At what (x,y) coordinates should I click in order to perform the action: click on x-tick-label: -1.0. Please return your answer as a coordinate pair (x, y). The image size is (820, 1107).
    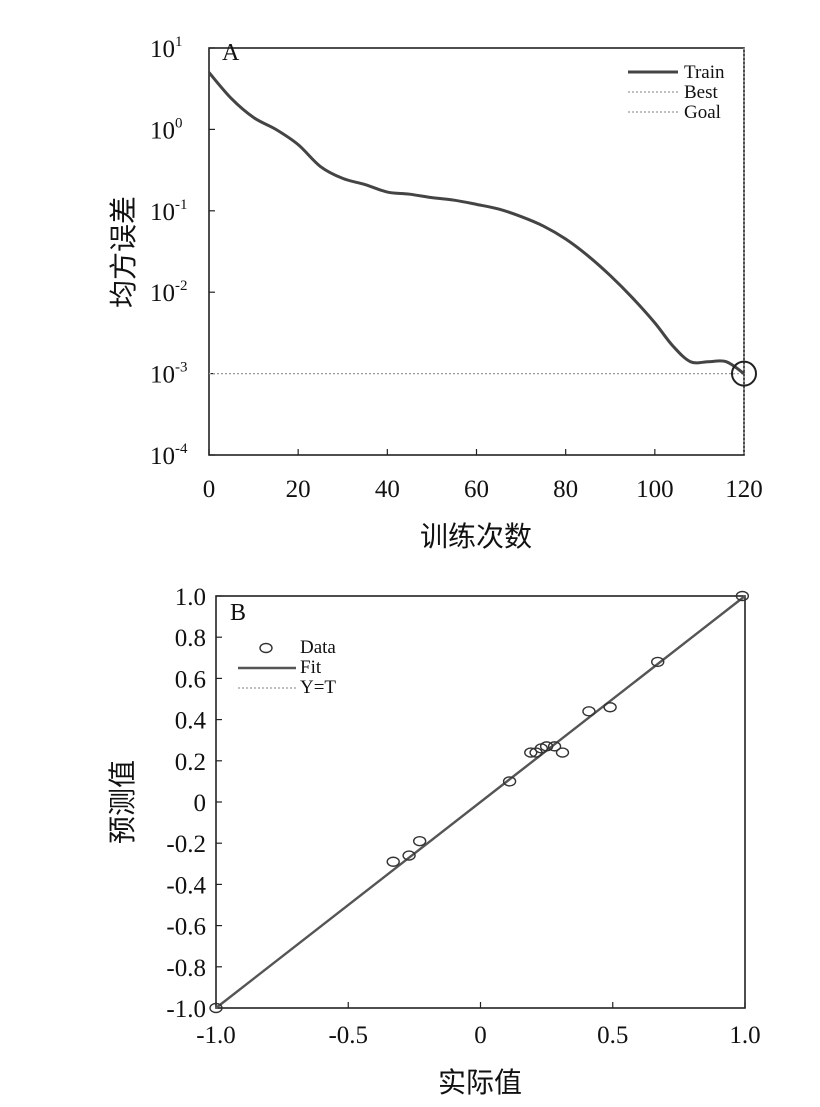
    Looking at the image, I should click on (216, 1035).